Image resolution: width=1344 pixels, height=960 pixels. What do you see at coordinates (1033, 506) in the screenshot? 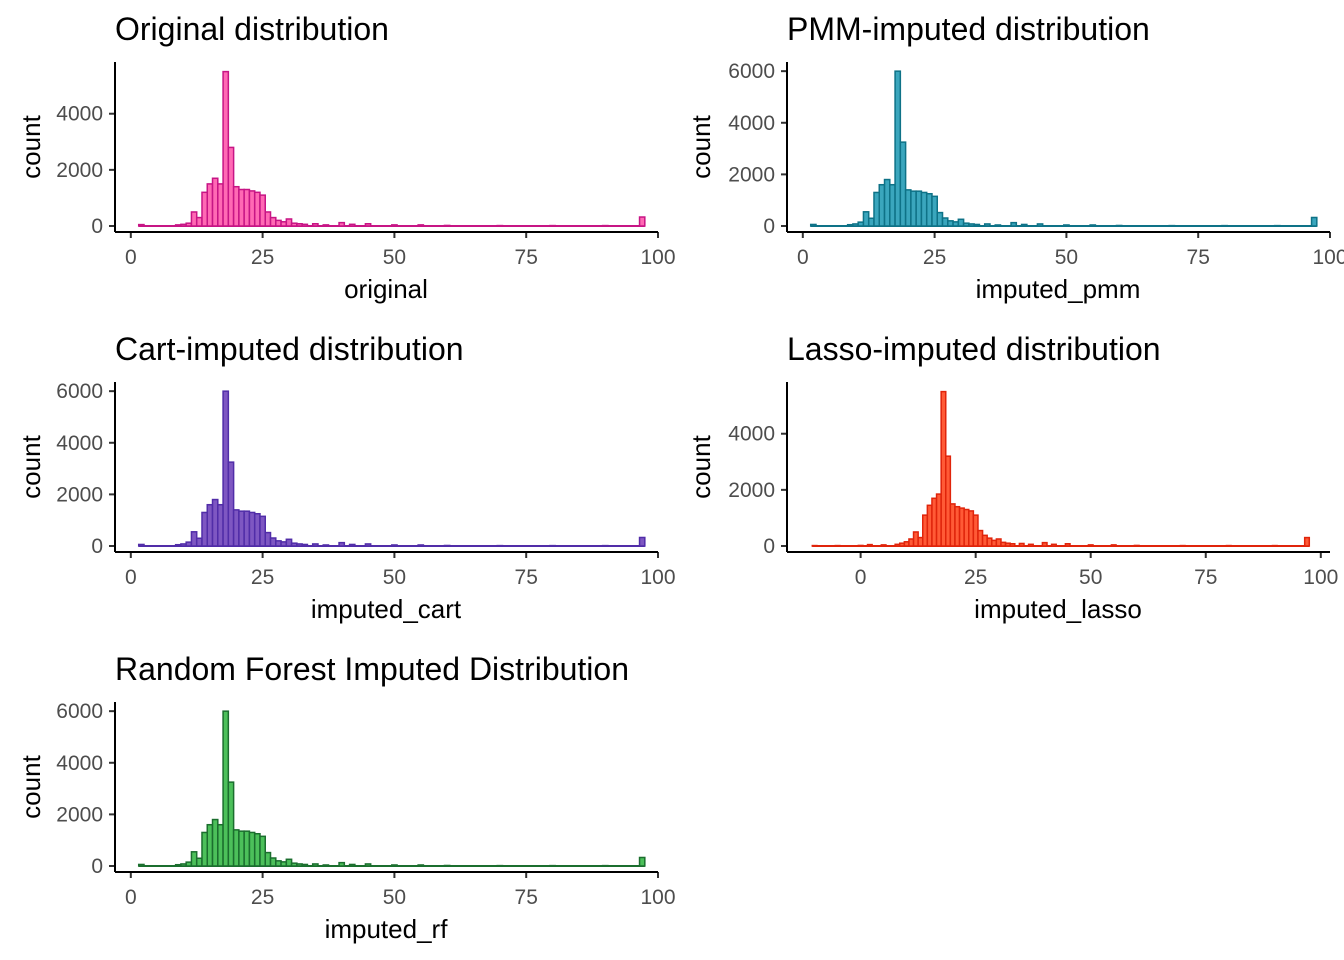
I see `ticks-group: 0 25 50 75 100 0 2000 4000` at bounding box center [1033, 506].